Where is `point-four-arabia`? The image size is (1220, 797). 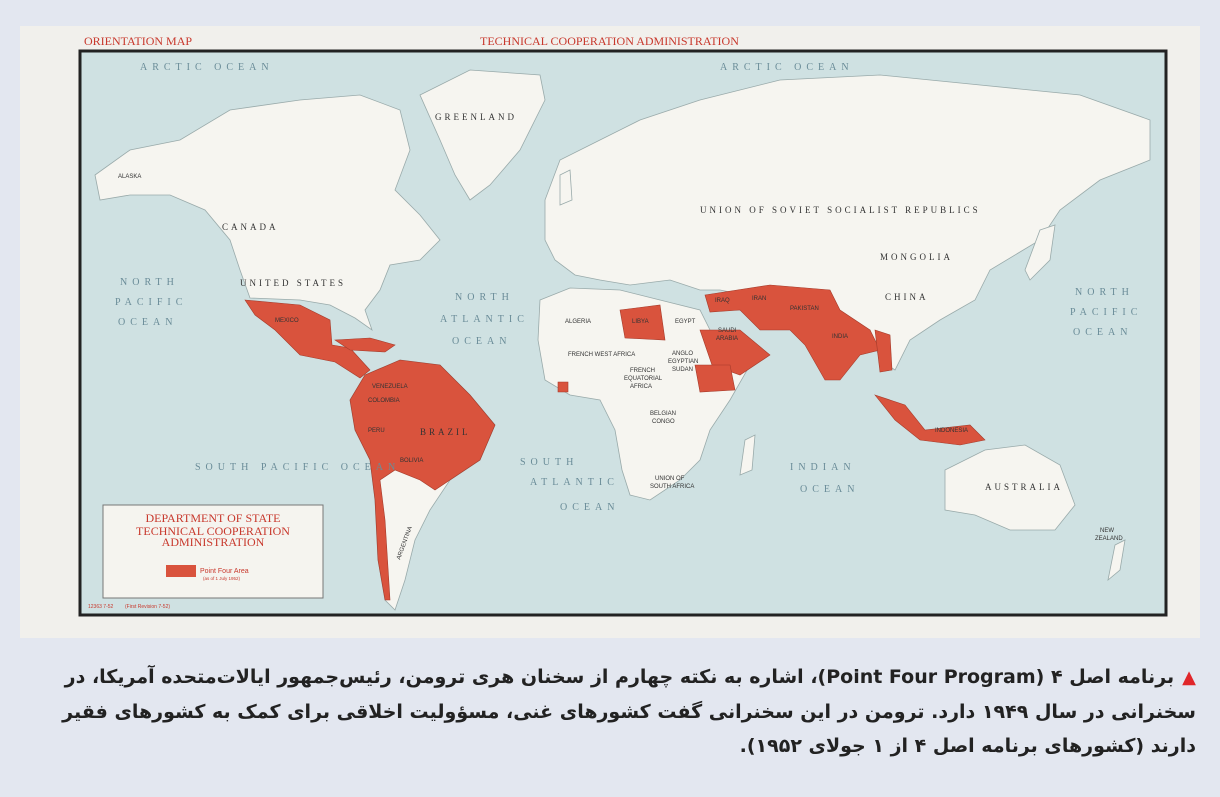 point-four-arabia is located at coordinates (735, 352).